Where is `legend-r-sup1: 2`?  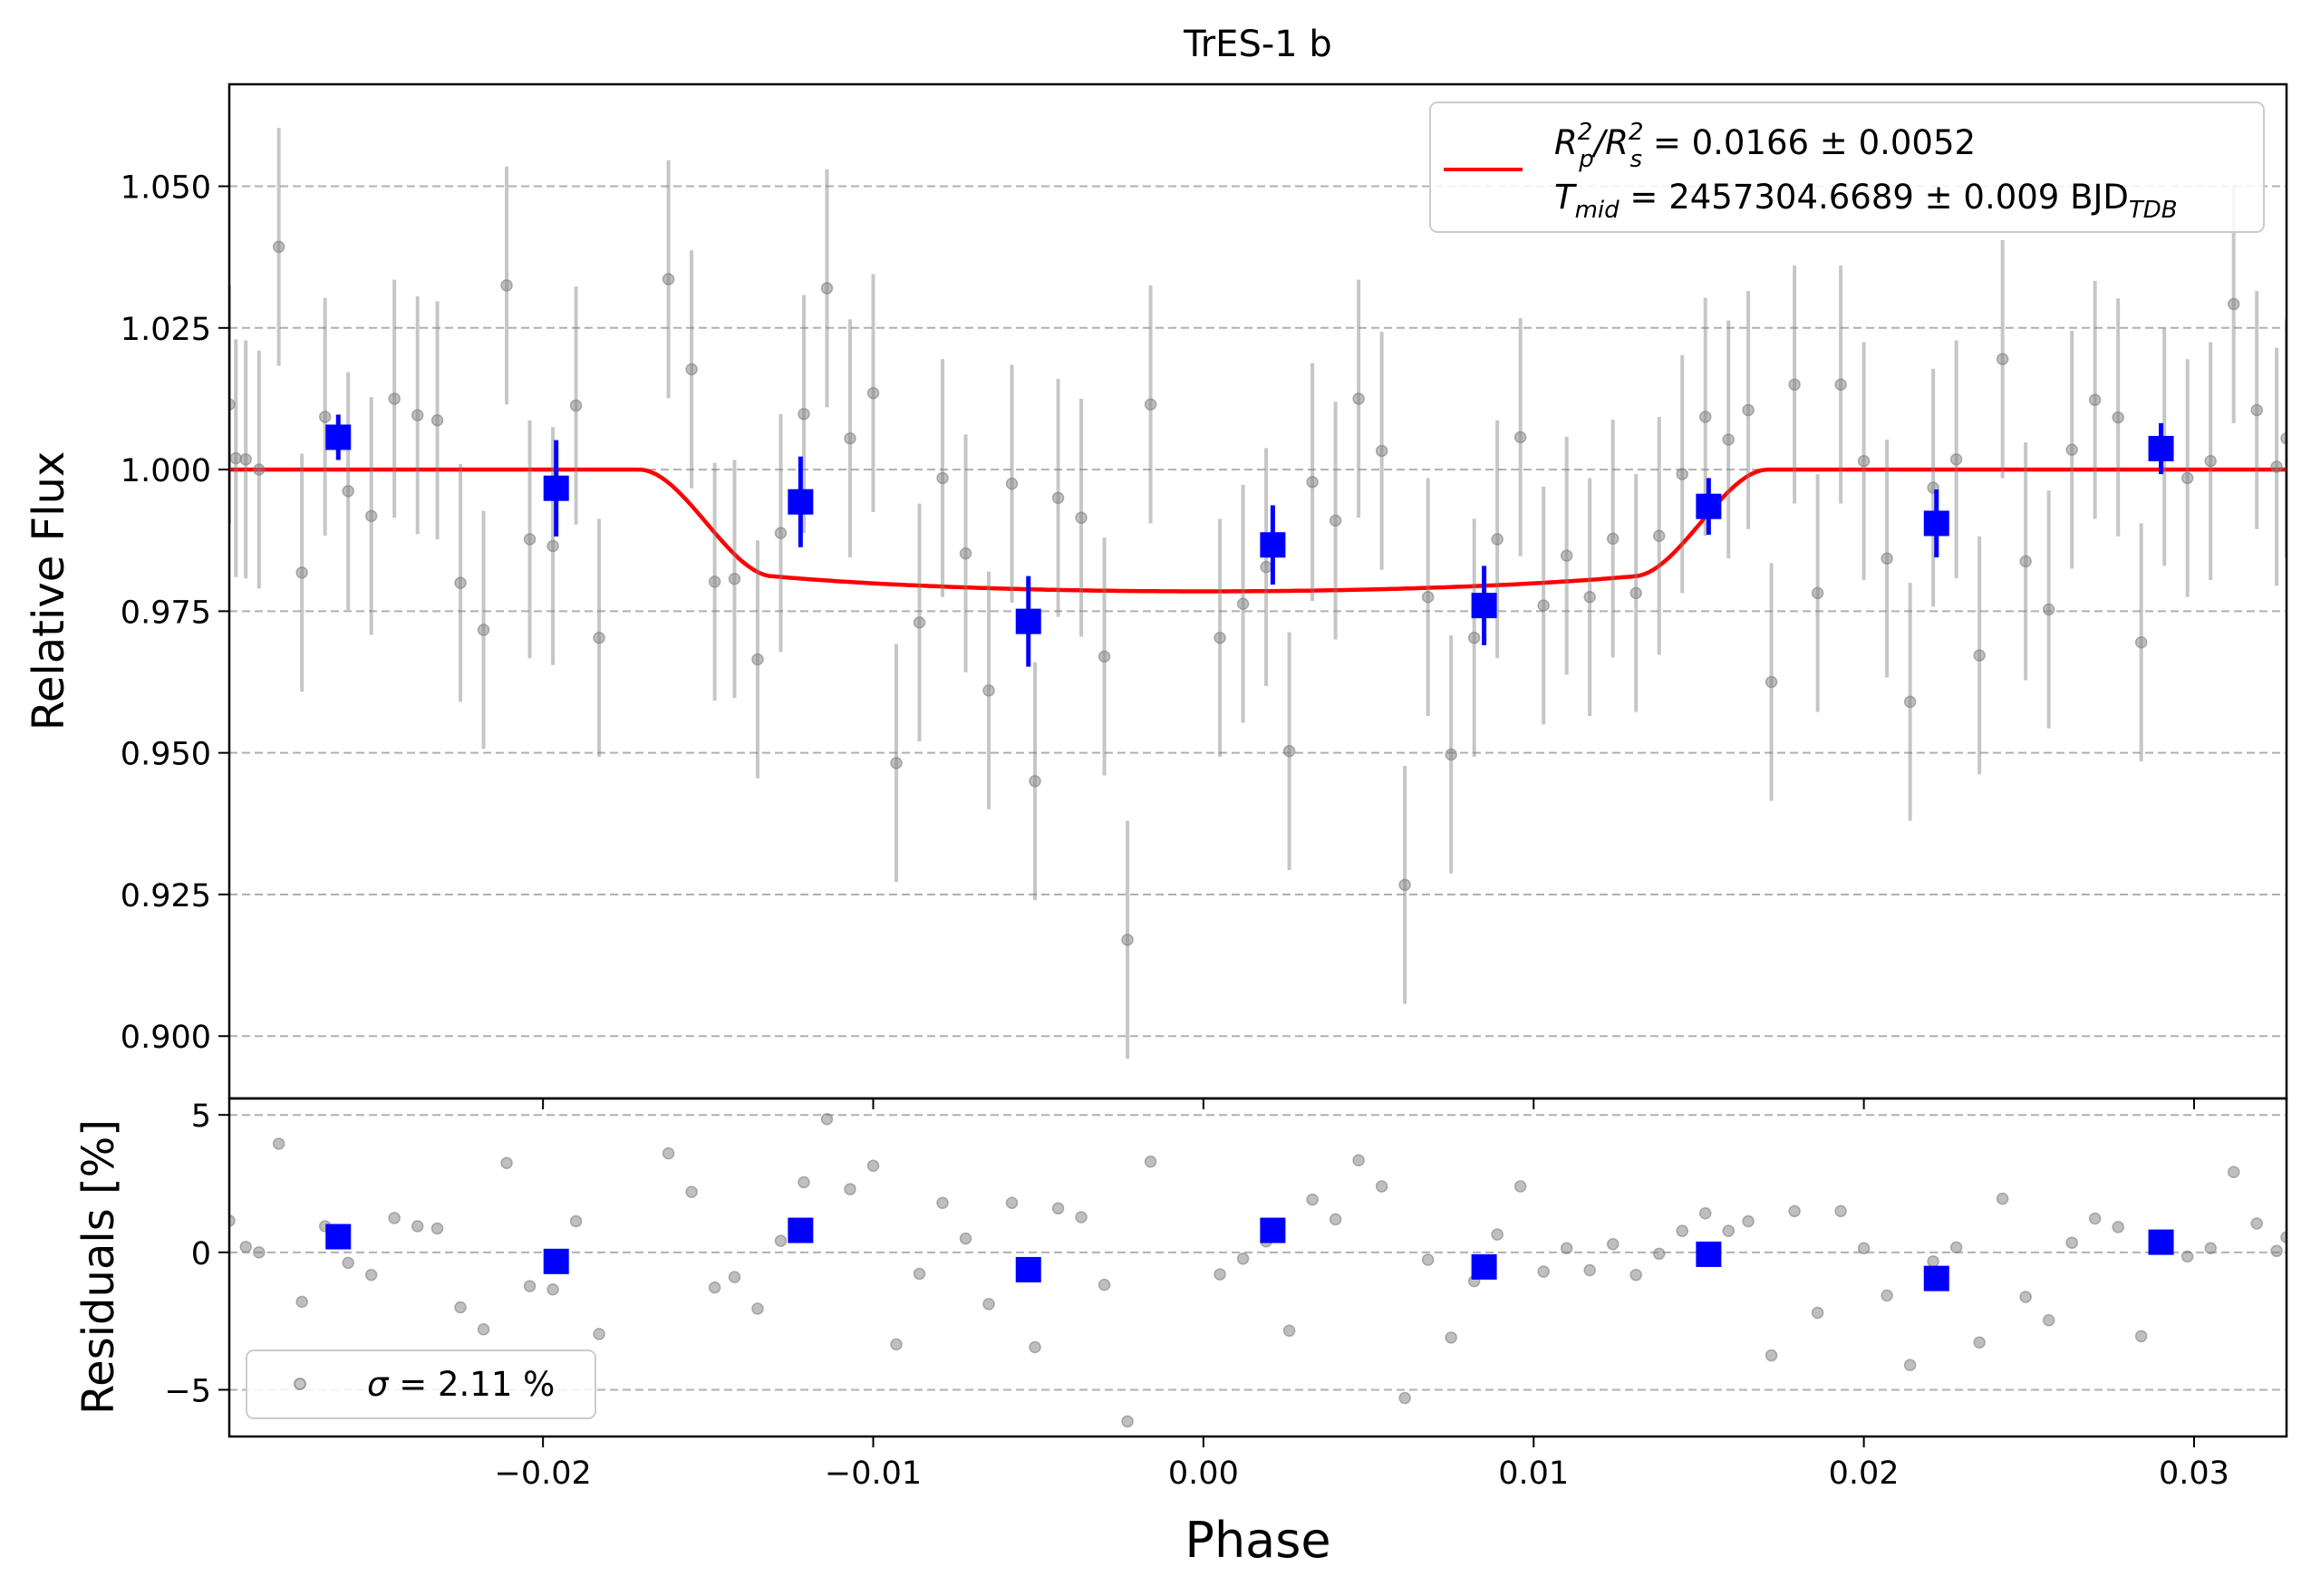
legend-r-sup1: 2 is located at coordinates (1585, 132).